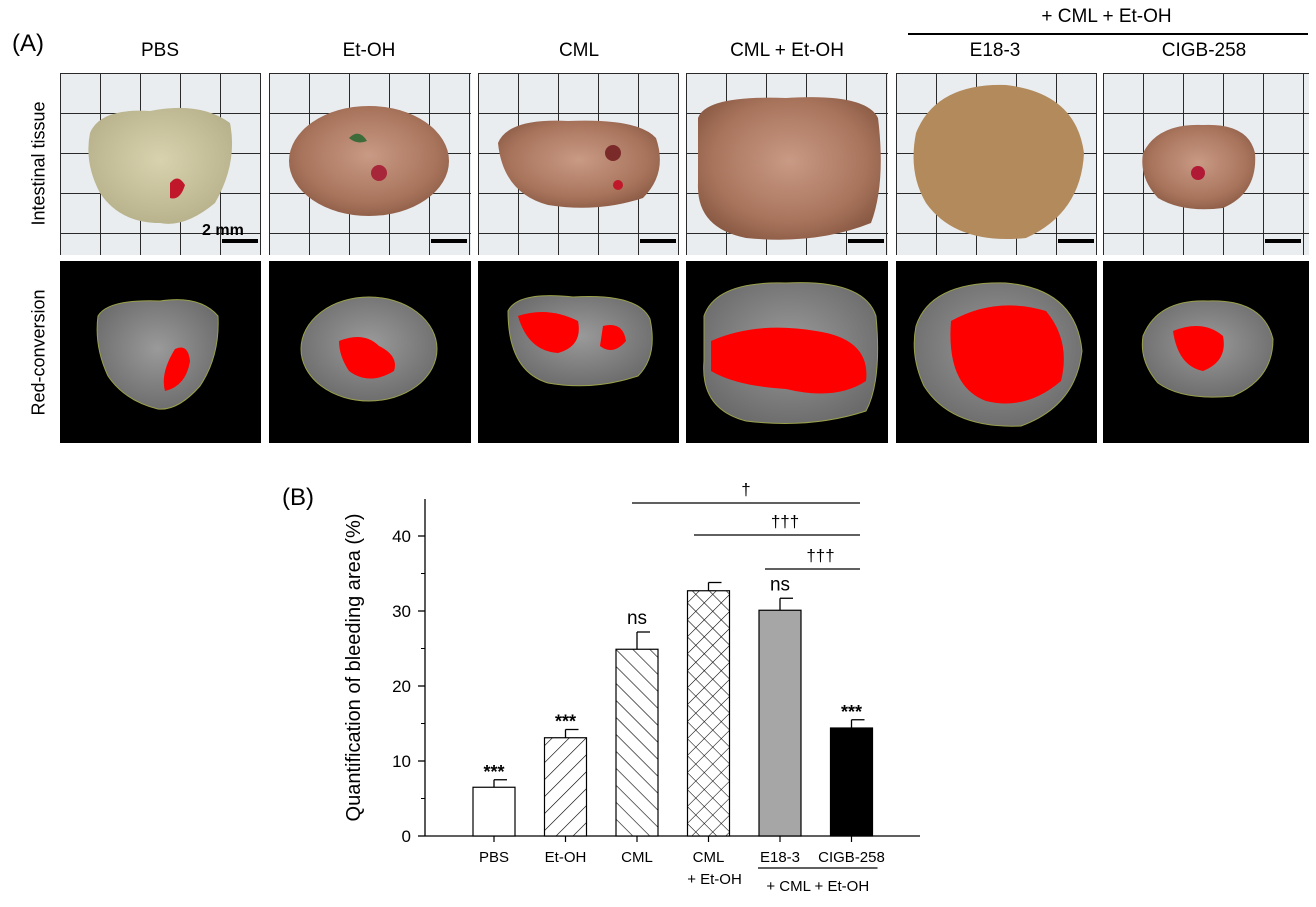 The height and width of the screenshot is (907, 1316). I want to click on column-header-cml-etoh: CML + Et-OH, so click(787, 50).